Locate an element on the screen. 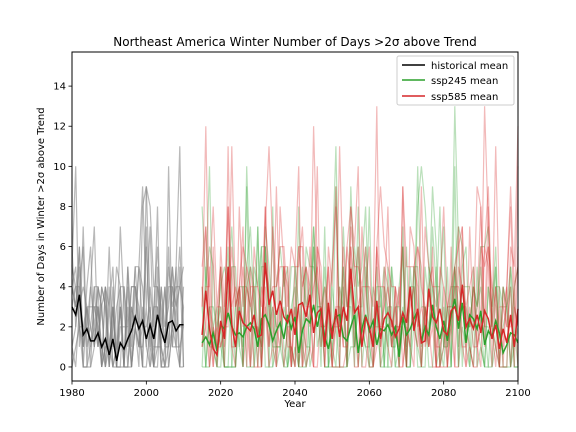 The image size is (576, 432). y-tick-label: 0 is located at coordinates (63, 367).